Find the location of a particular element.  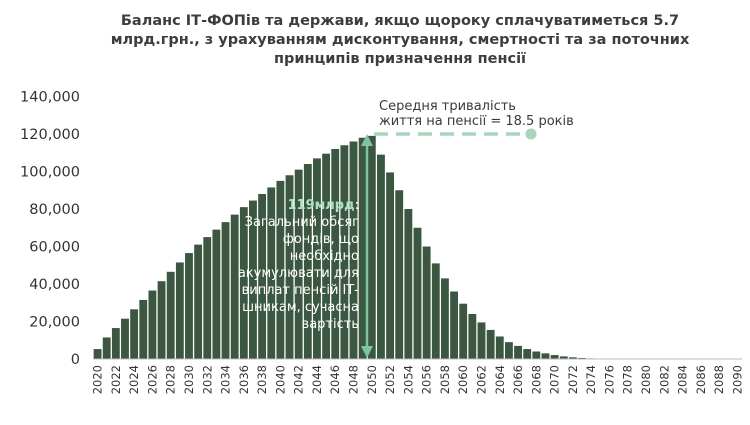

life-annotation-line-1: Середня тривалість is located at coordinates (447, 106).